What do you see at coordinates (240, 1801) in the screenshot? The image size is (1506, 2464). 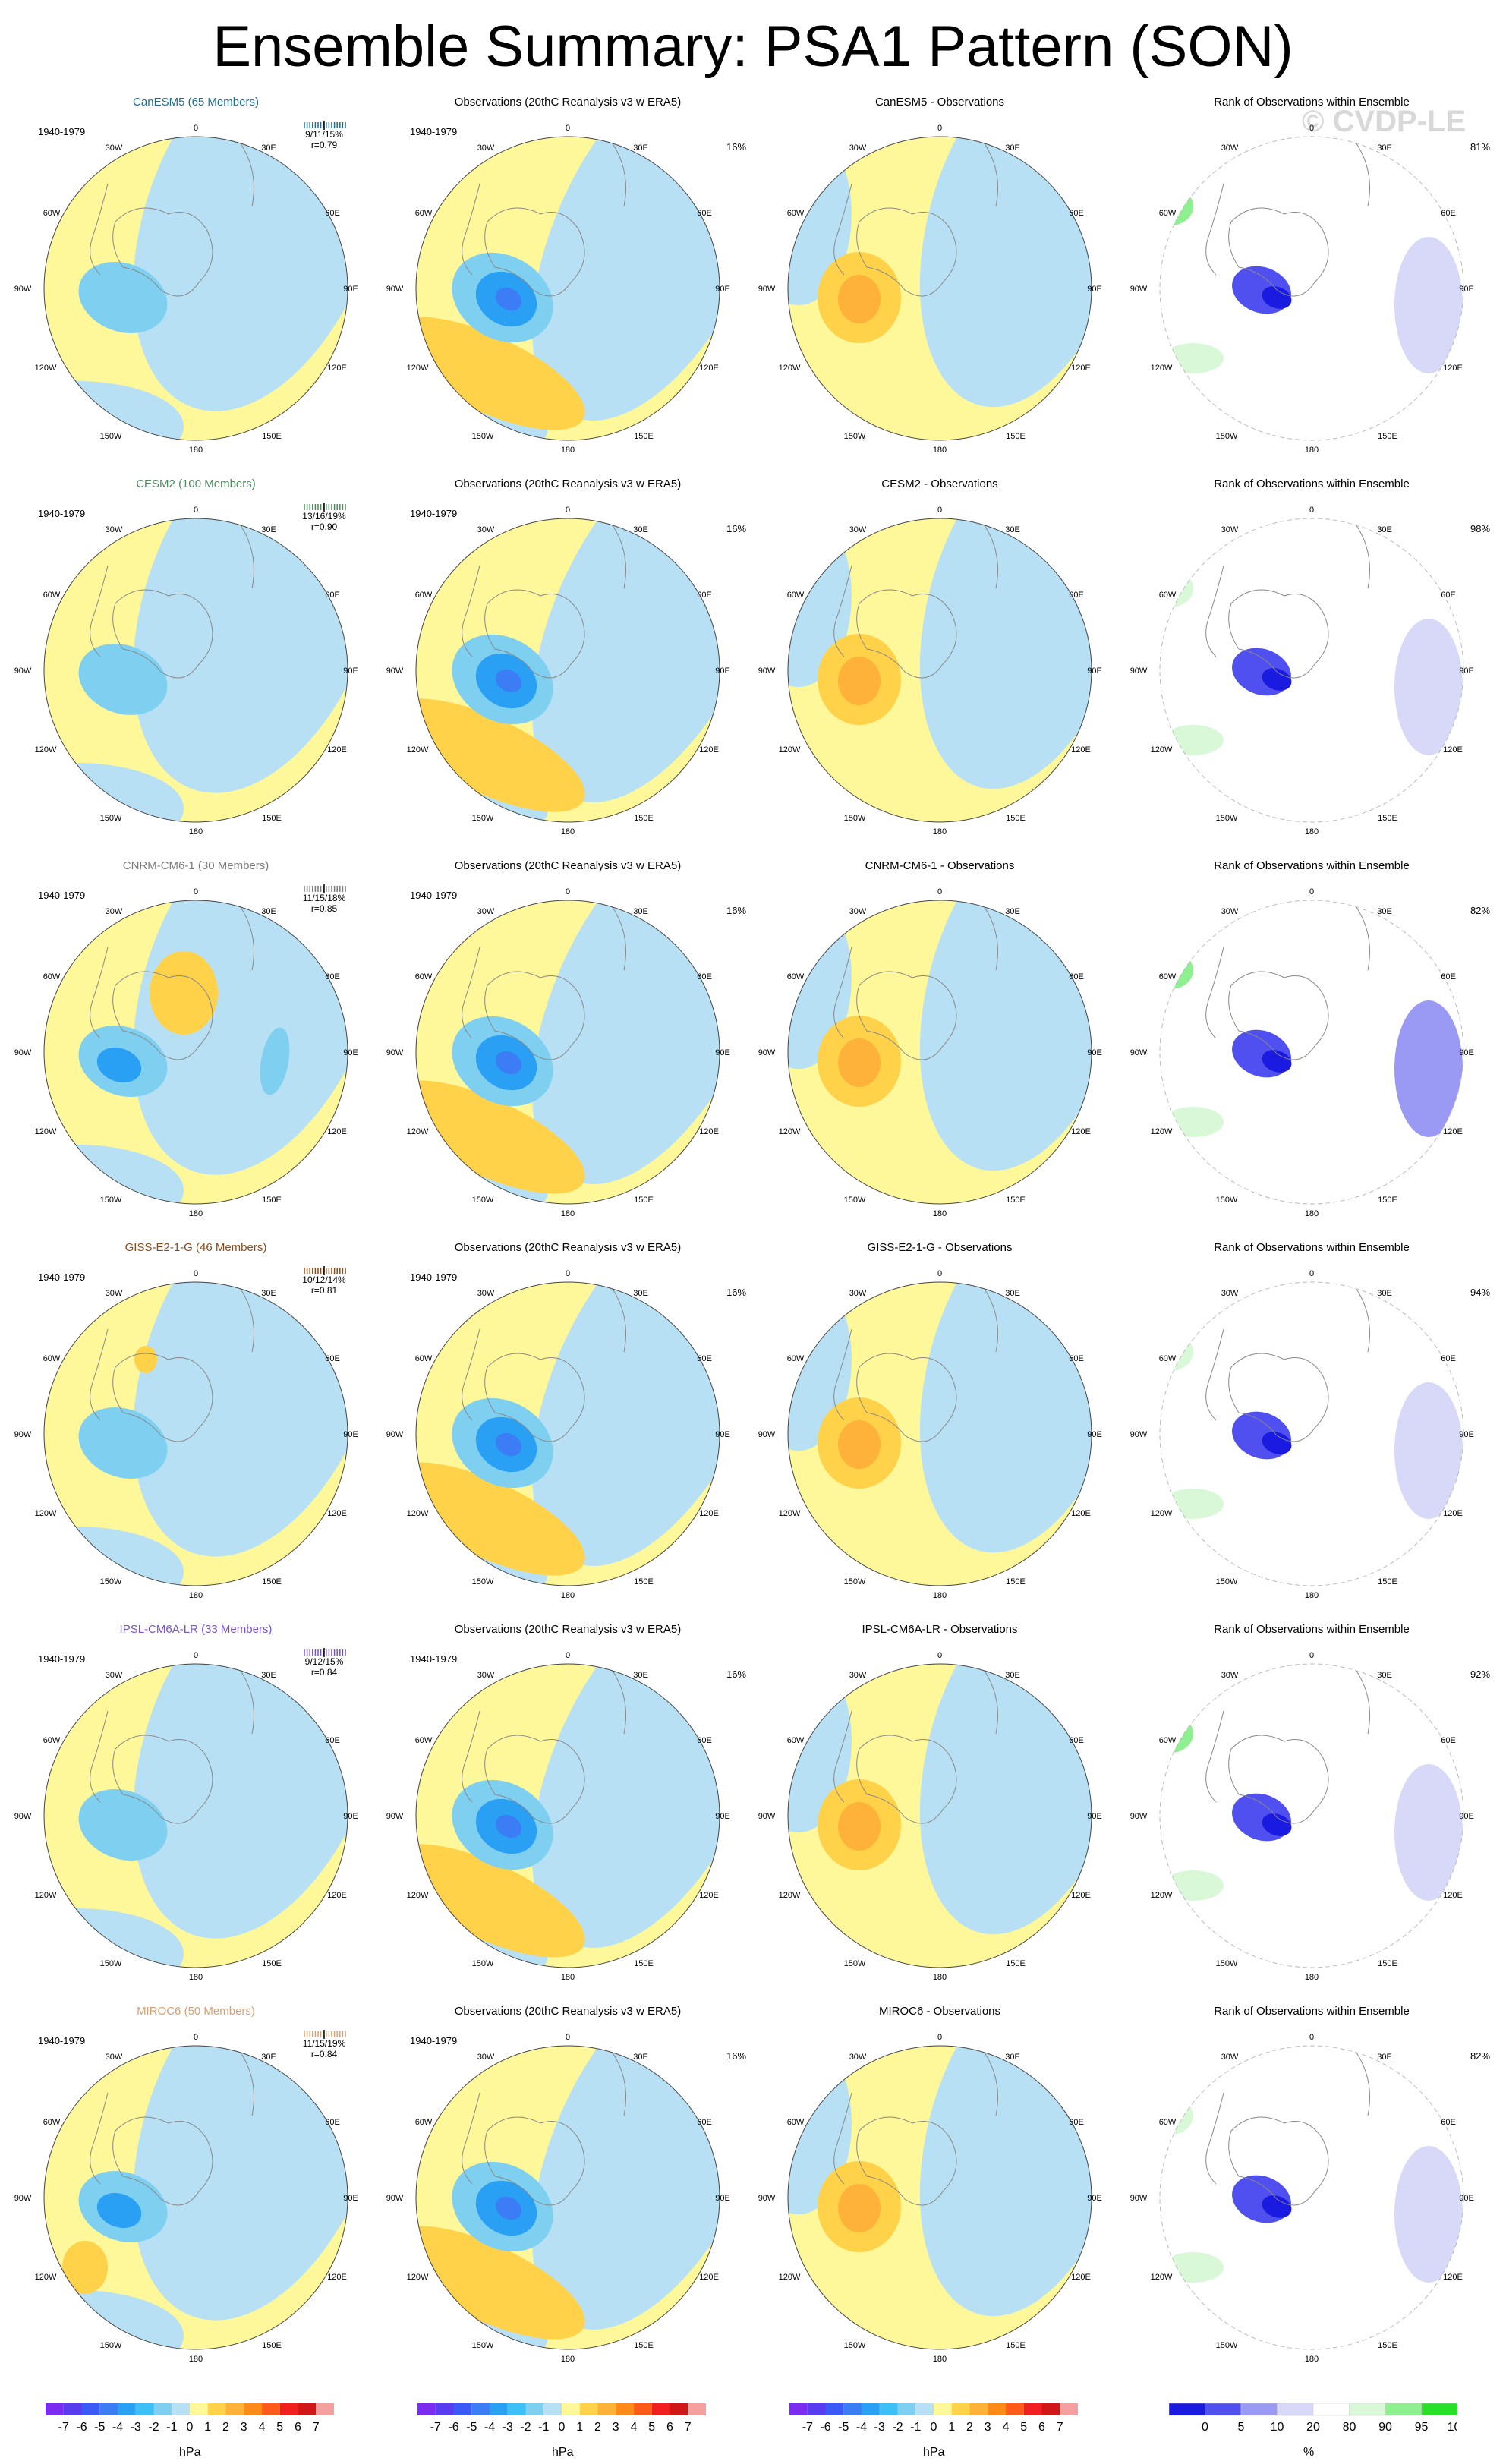 I see `positive-region-east` at bounding box center [240, 1801].